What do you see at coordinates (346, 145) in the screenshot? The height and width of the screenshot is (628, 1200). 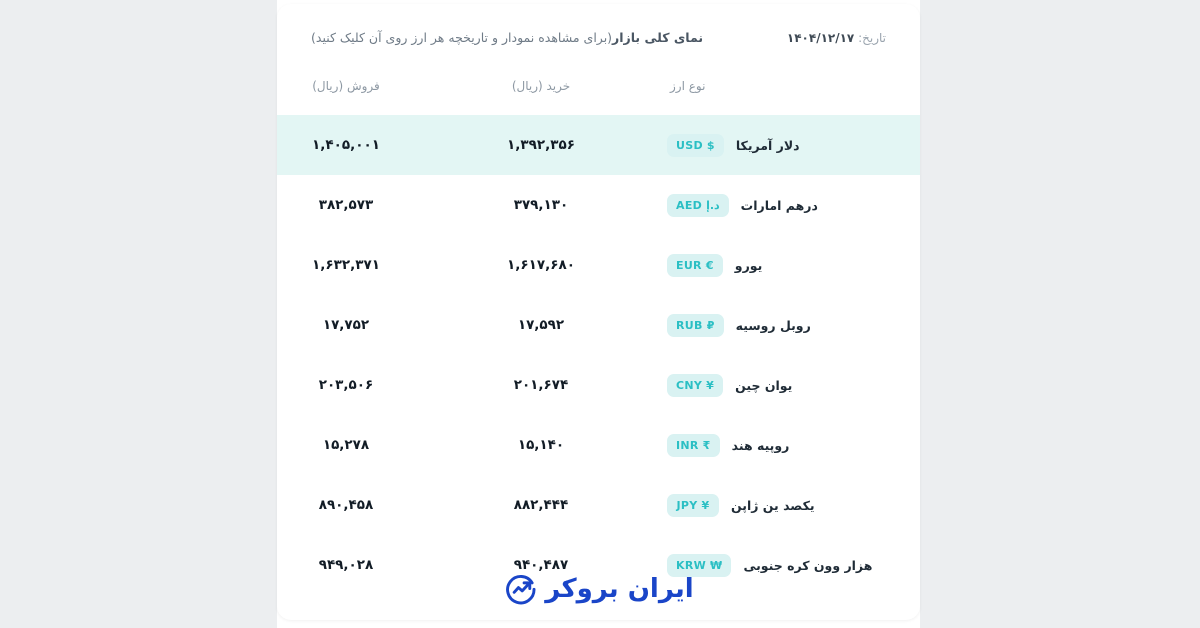 I see `sell-price: ۱,۴۰۵,۰۰۱` at bounding box center [346, 145].